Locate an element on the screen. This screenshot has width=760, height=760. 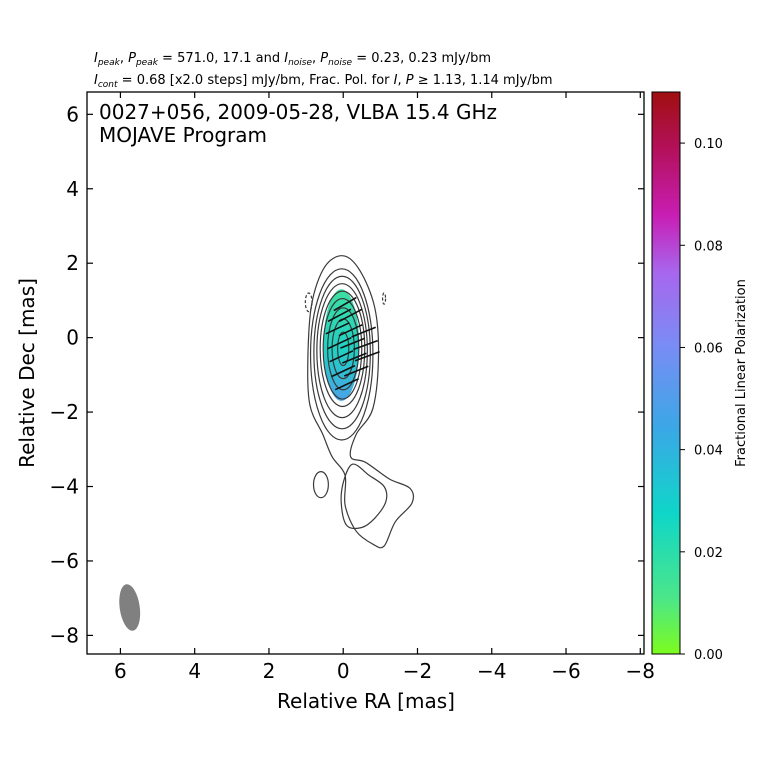
x-tick-label: −2 is located at coordinates (417, 671).